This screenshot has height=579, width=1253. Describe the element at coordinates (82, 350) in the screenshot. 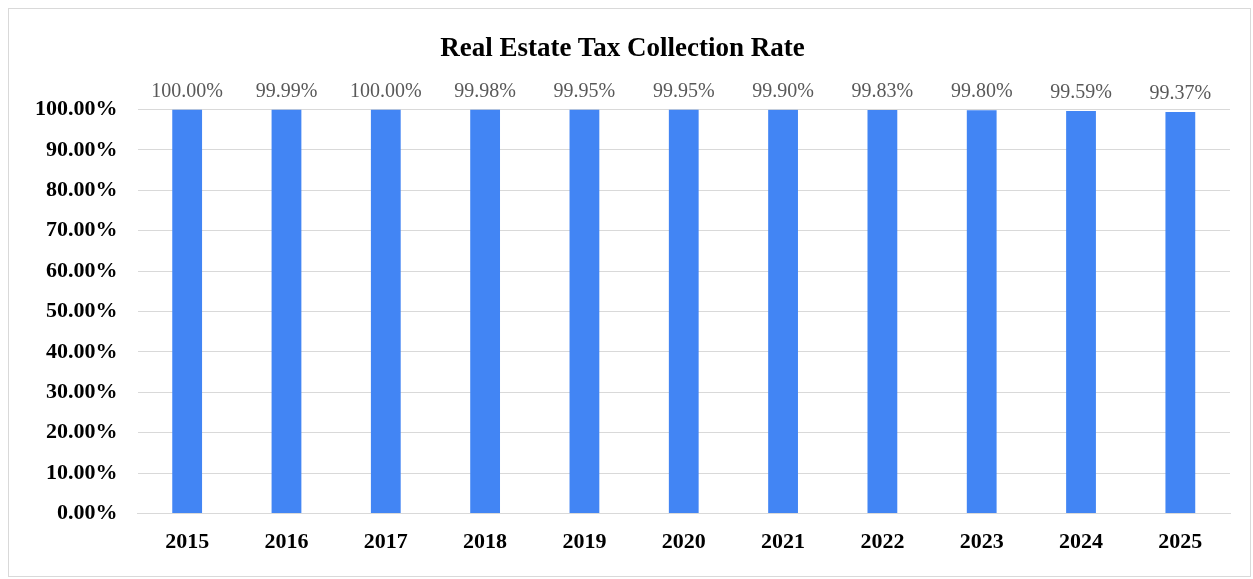

I see `y-tick-label: 40.00%` at that location.